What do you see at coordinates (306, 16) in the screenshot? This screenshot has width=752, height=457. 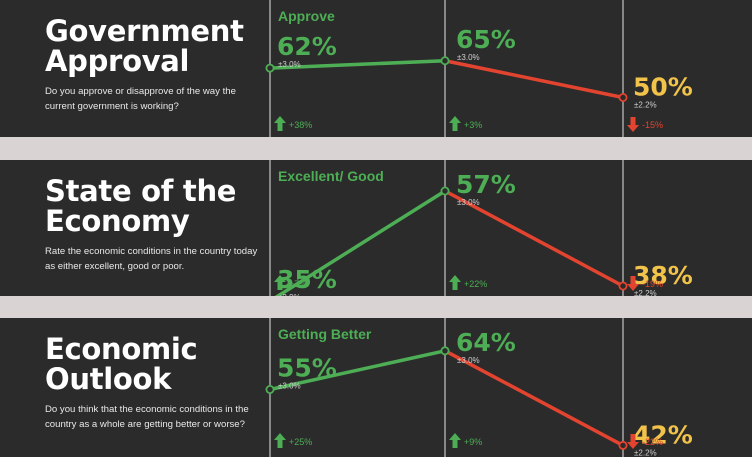 I see `series-label: Approve` at bounding box center [306, 16].